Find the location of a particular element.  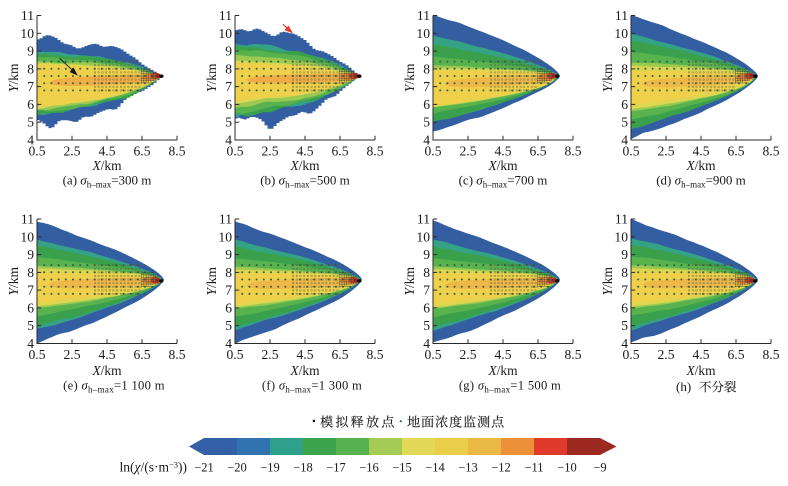

svg-text: −17 is located at coordinates (336, 467).